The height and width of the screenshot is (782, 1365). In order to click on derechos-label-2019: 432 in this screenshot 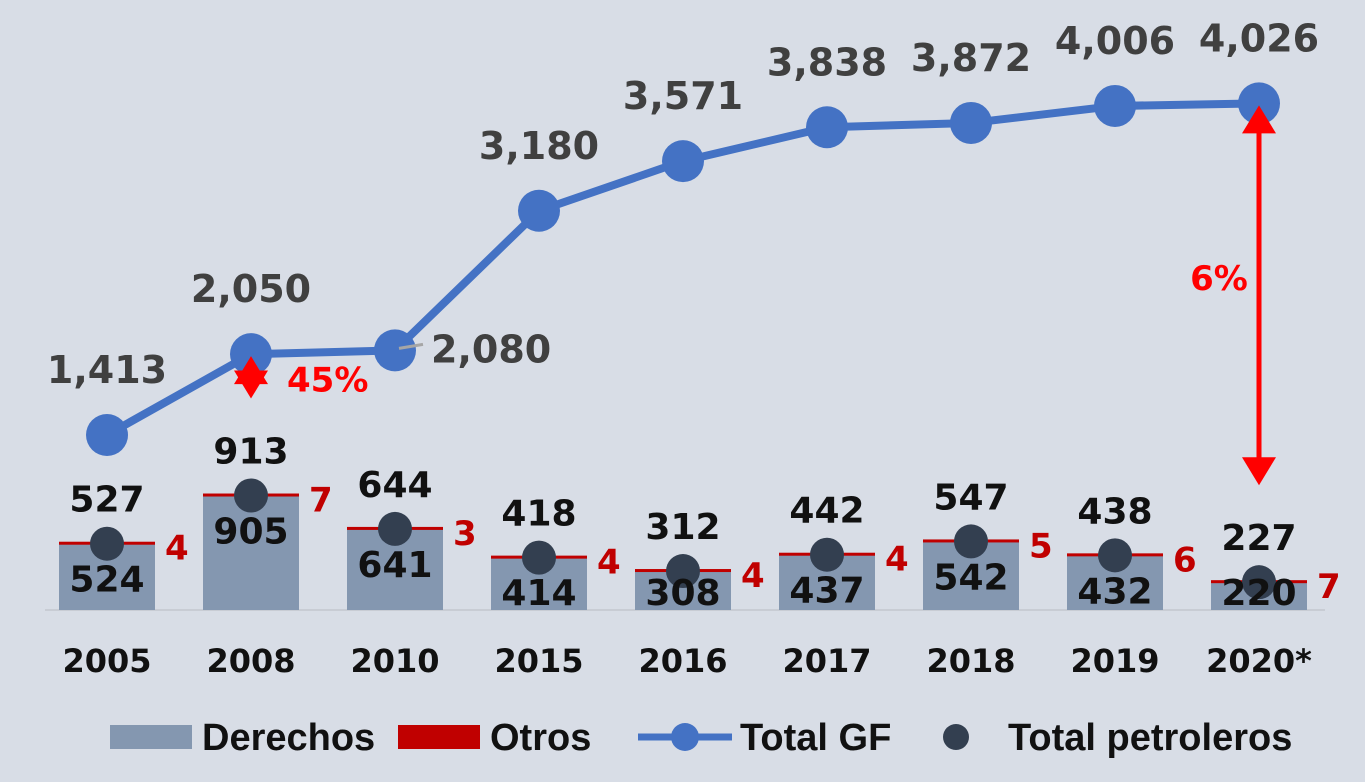, I will do `click(1114, 591)`.